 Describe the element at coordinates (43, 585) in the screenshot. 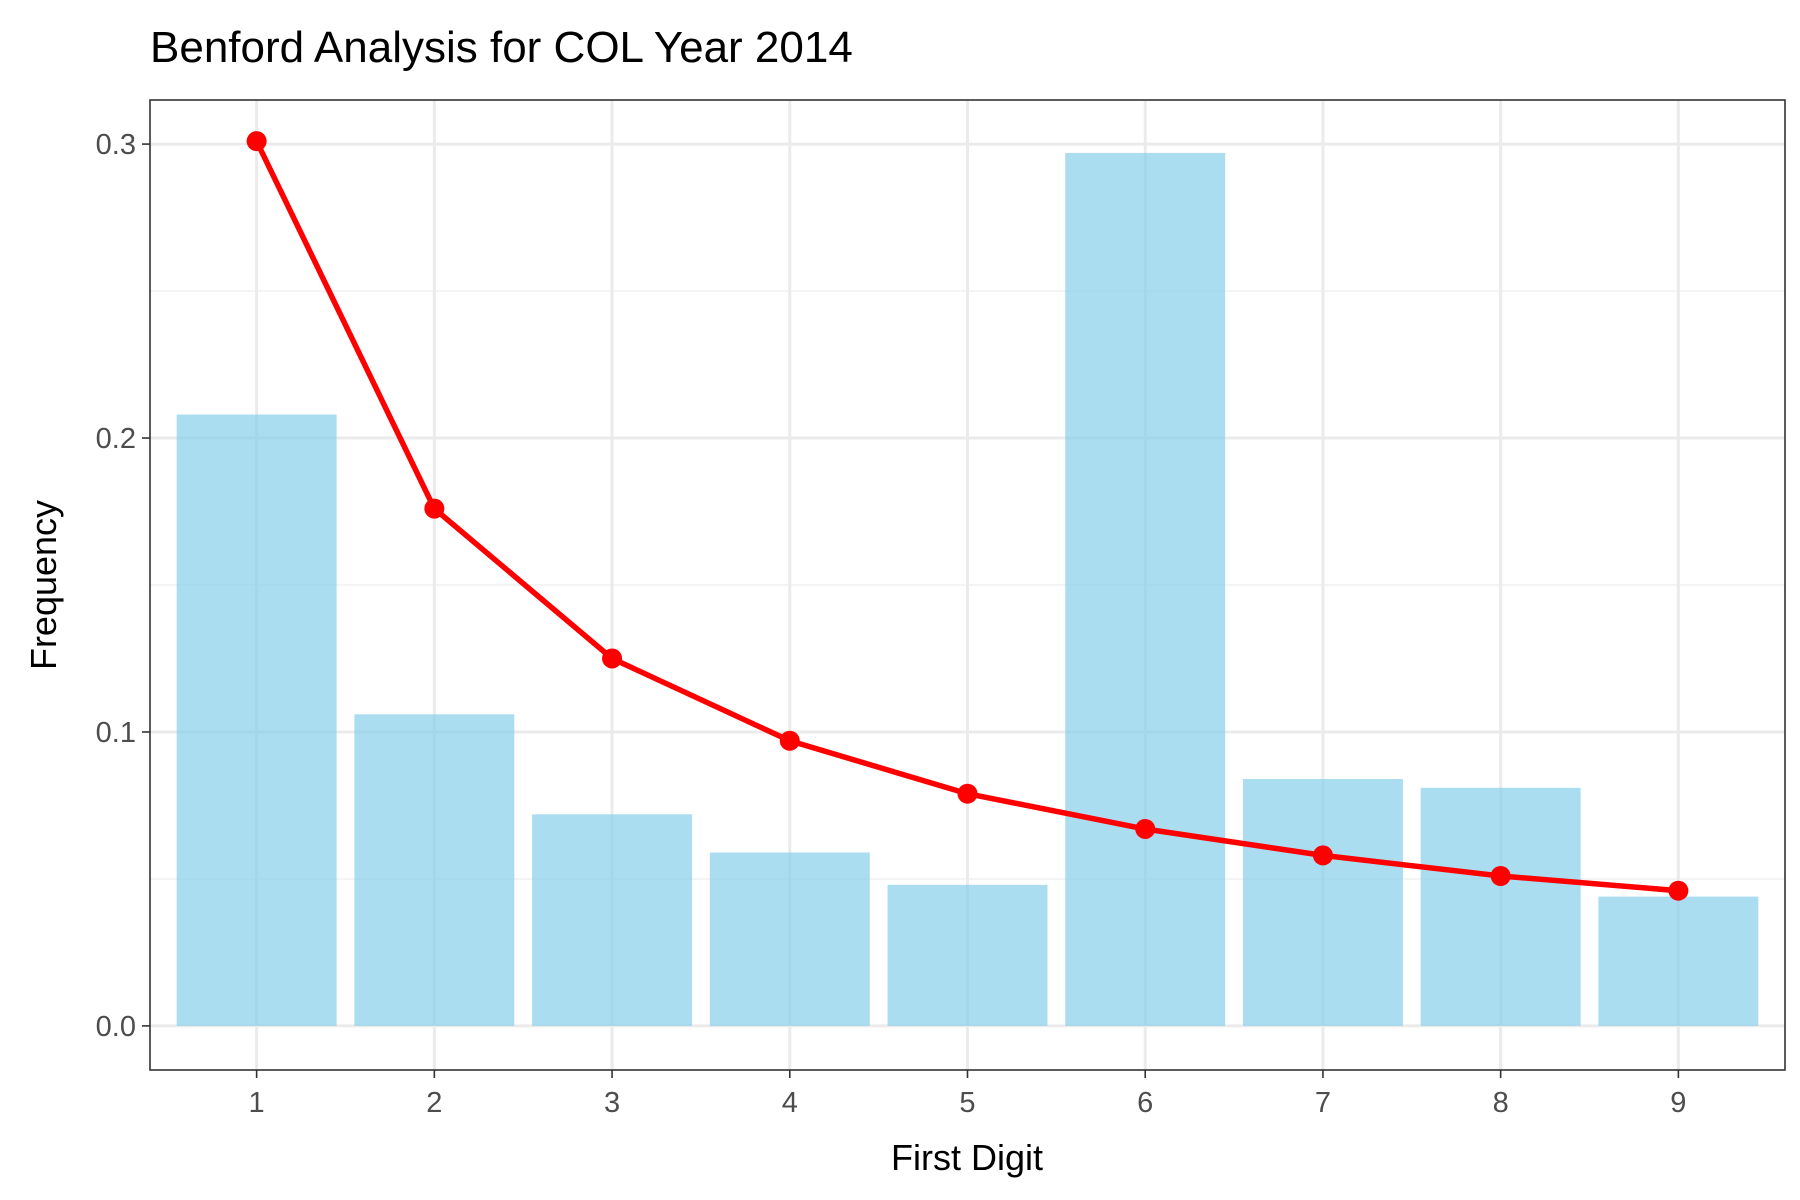

I see `y-axis-title: Frequency` at that location.